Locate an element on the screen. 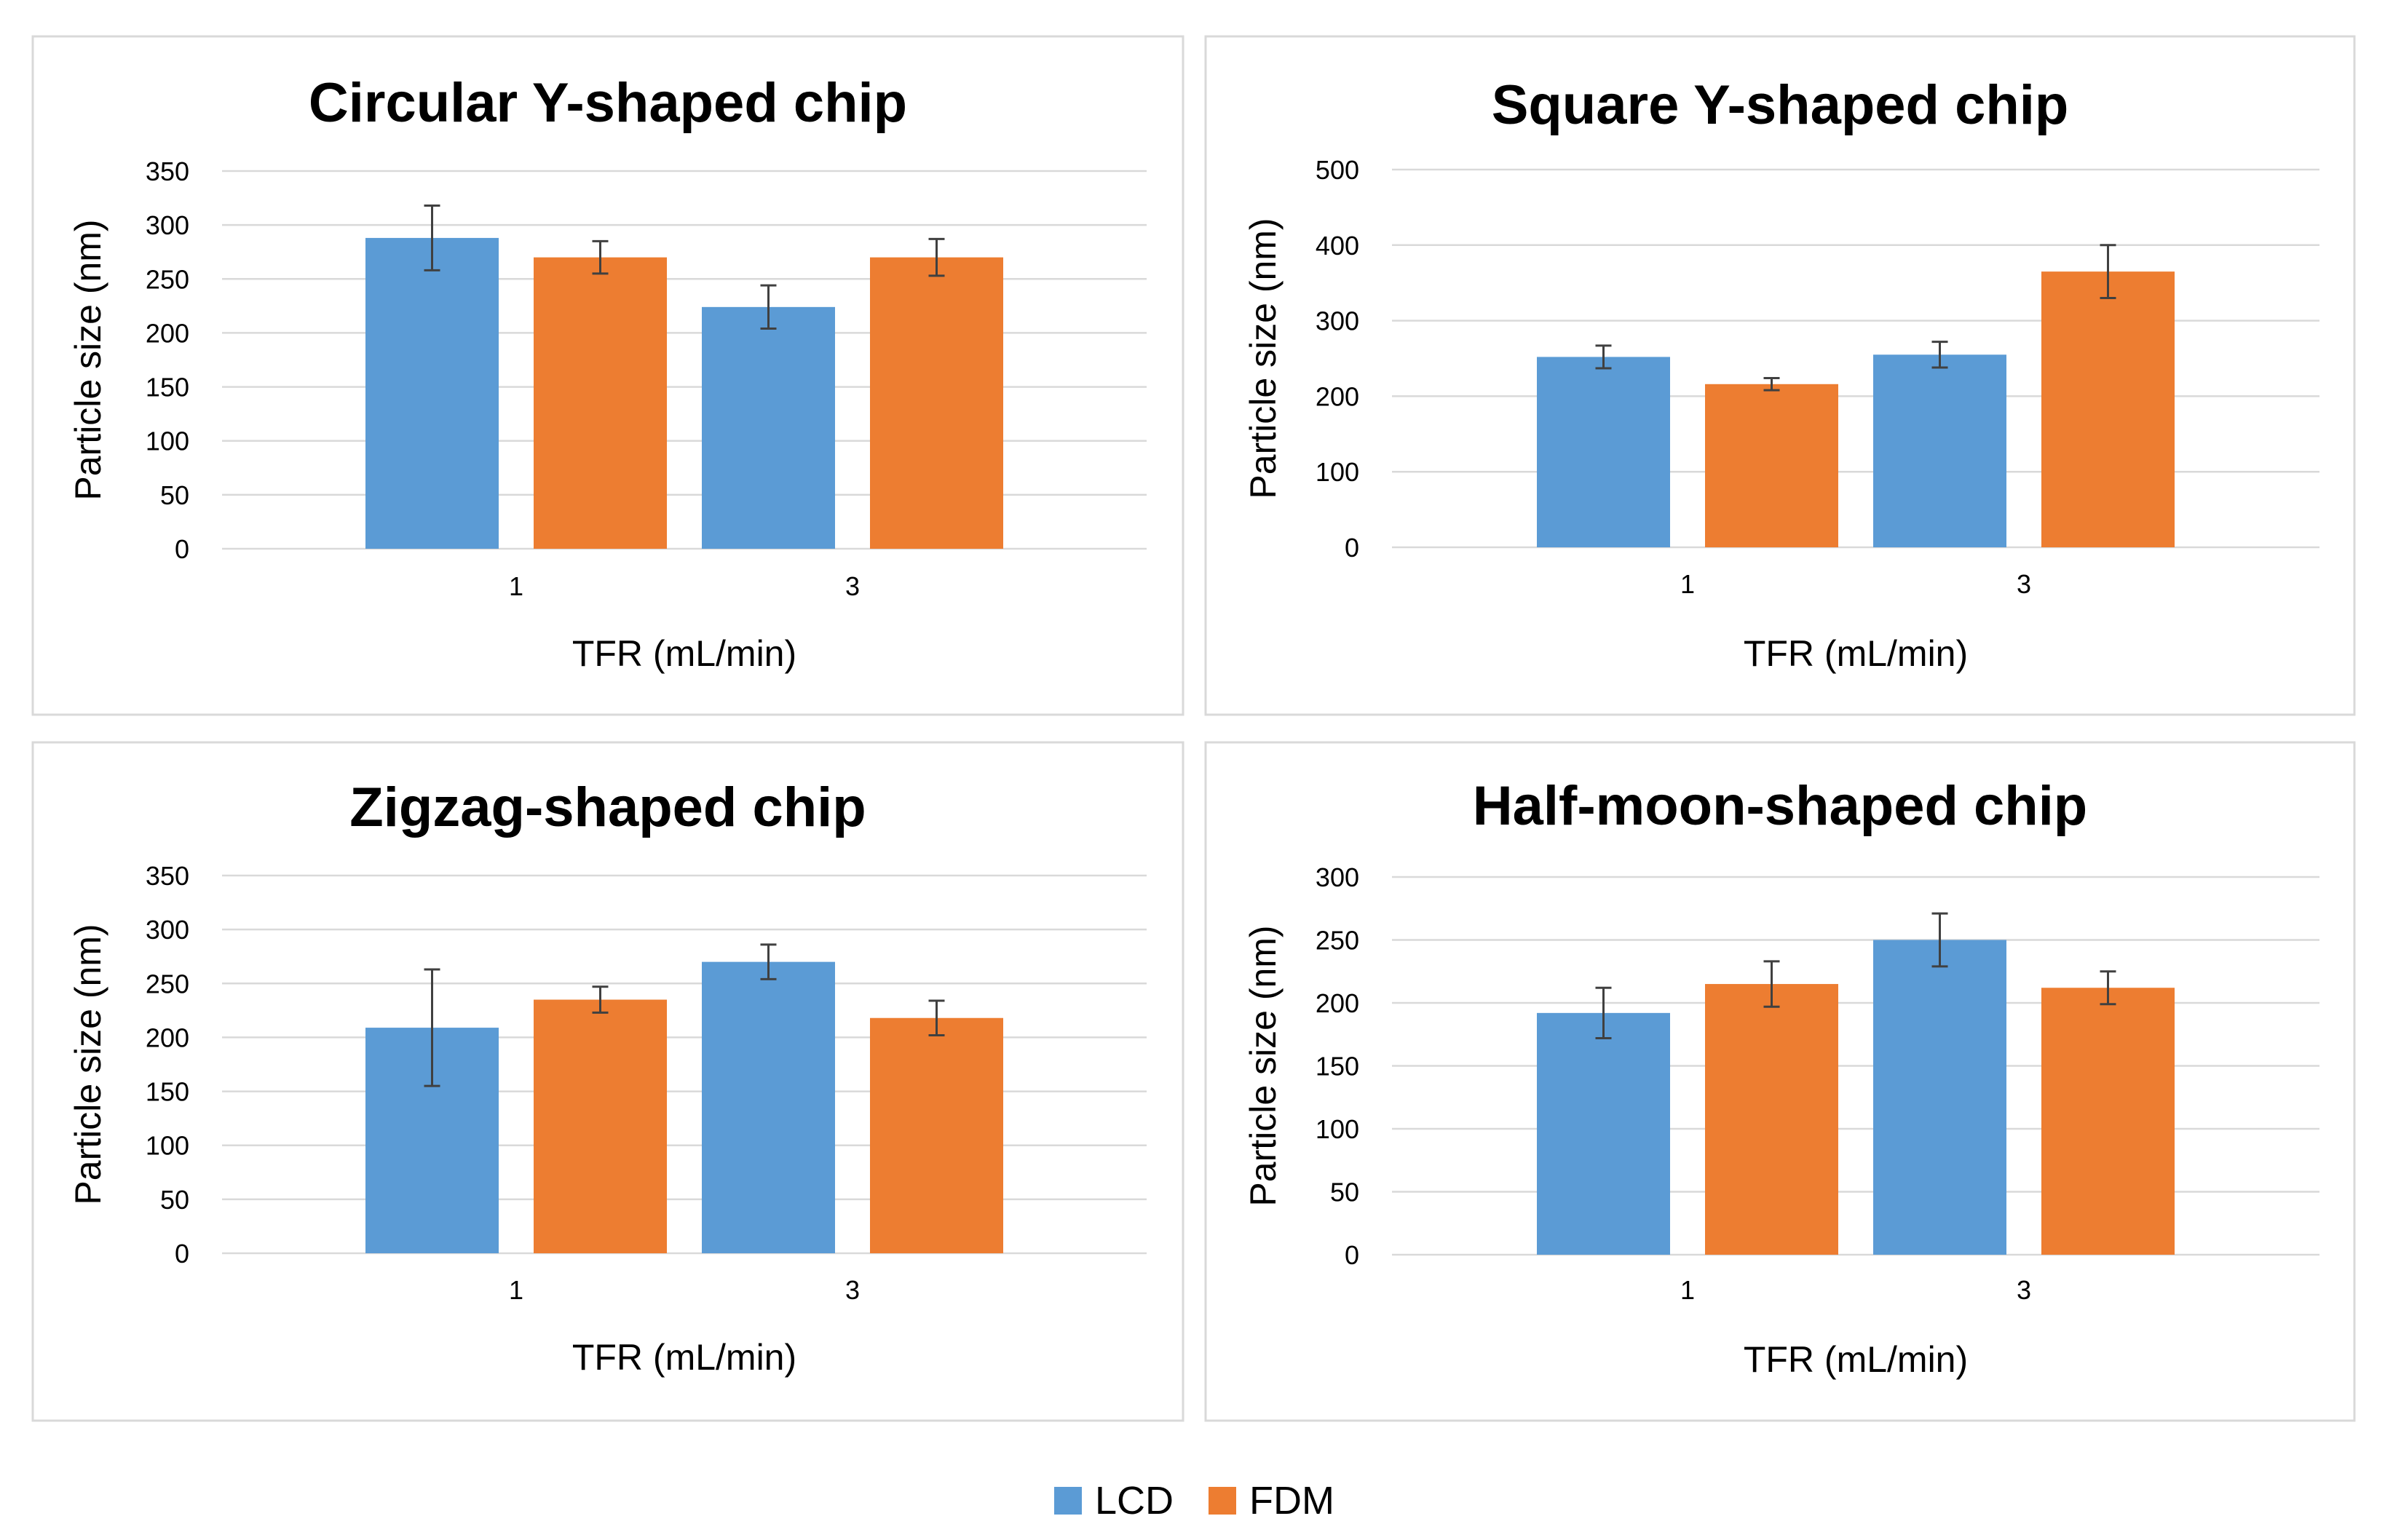 The height and width of the screenshot is (1540, 2385). legend: LCD FDM is located at coordinates (1194, 1501).